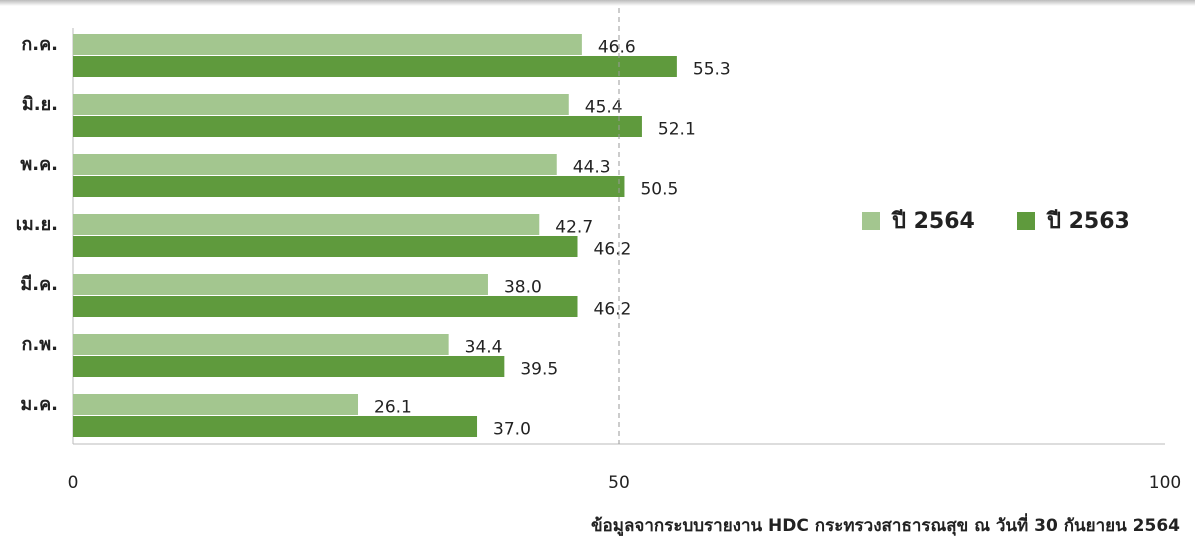 Image resolution: width=1195 pixels, height=544 pixels. I want to click on category-label: เม.ย., so click(37, 224).